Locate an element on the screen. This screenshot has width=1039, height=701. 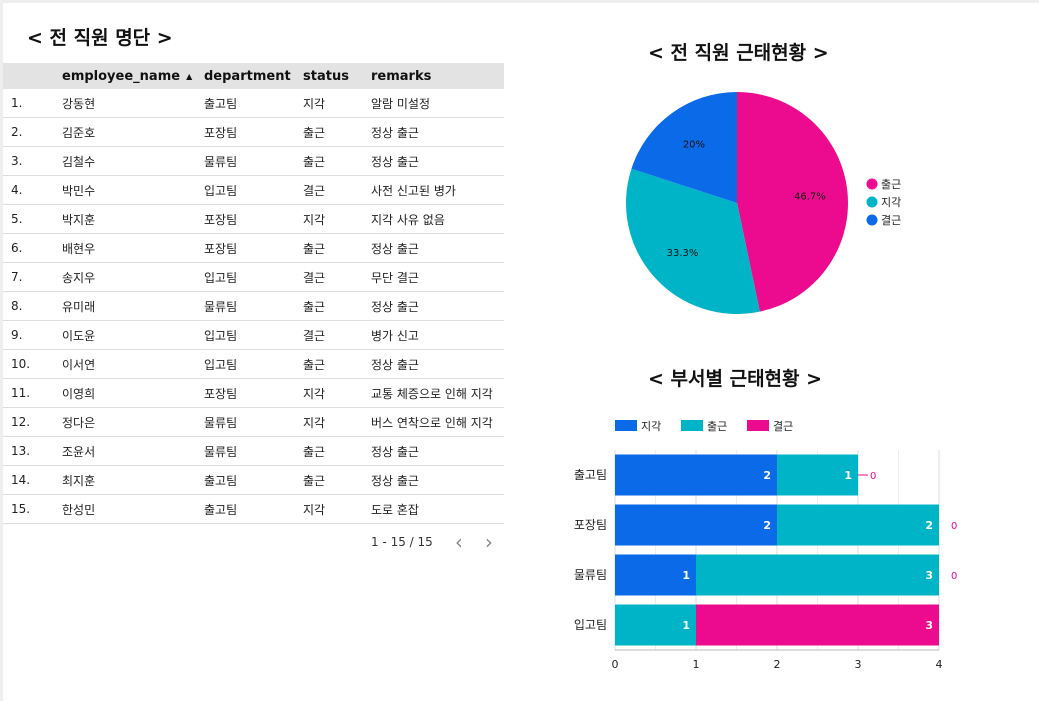
table-row: 9. 이도윤 입고팀 결근 병가 신고 is located at coordinates (253, 335).